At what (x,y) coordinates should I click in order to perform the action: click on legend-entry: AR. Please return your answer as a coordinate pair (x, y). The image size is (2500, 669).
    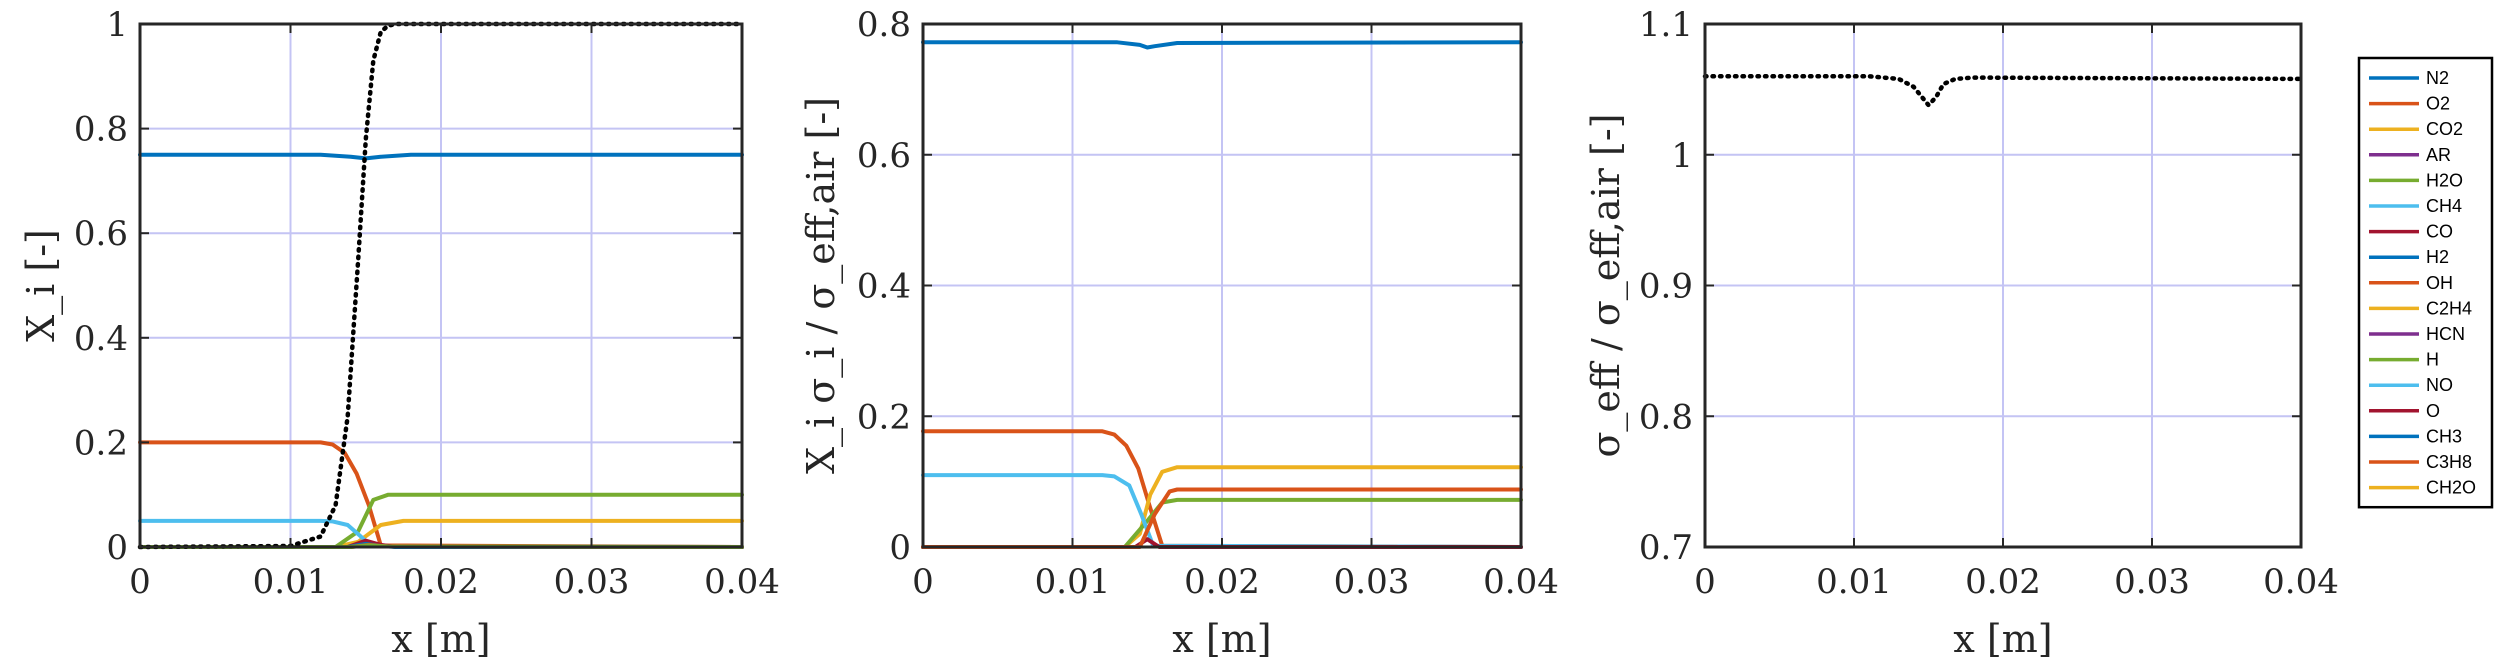
    Looking at the image, I should click on (2410, 155).